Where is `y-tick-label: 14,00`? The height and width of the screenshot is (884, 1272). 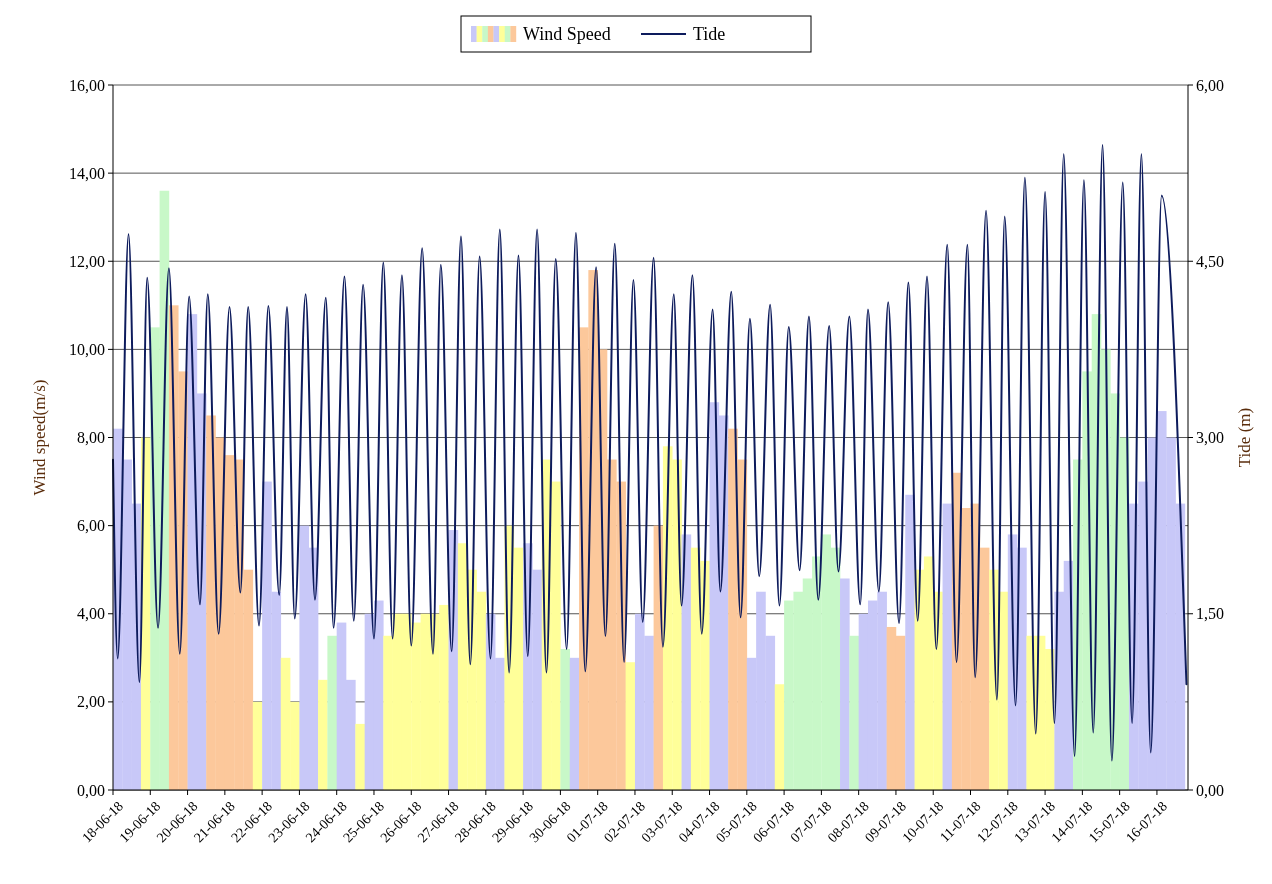 y-tick-label: 14,00 is located at coordinates (87, 173).